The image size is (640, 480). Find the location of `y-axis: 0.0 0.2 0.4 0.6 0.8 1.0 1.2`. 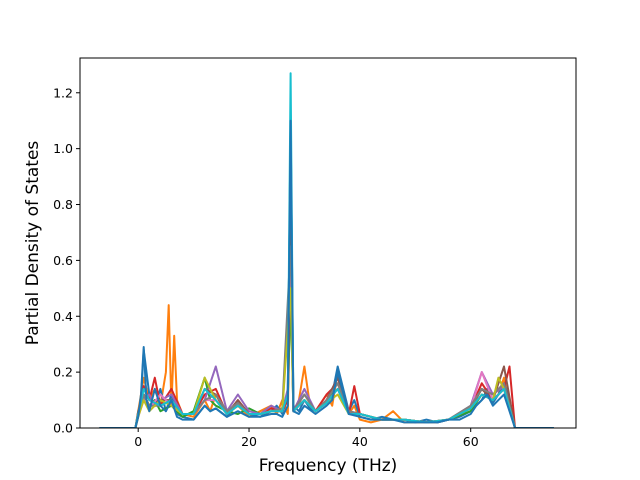

y-axis: 0.0 0.2 0.4 0.6 0.8 1.0 1.2 is located at coordinates (66, 260).